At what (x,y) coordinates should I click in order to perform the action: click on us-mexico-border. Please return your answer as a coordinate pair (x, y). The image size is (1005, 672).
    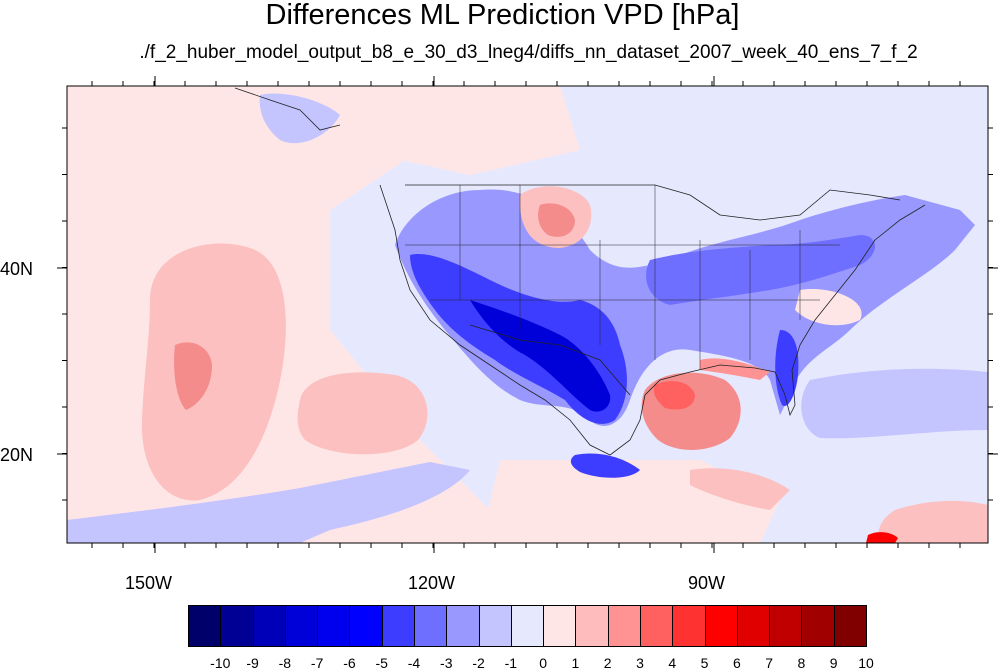
    Looking at the image, I should click on (550, 360).